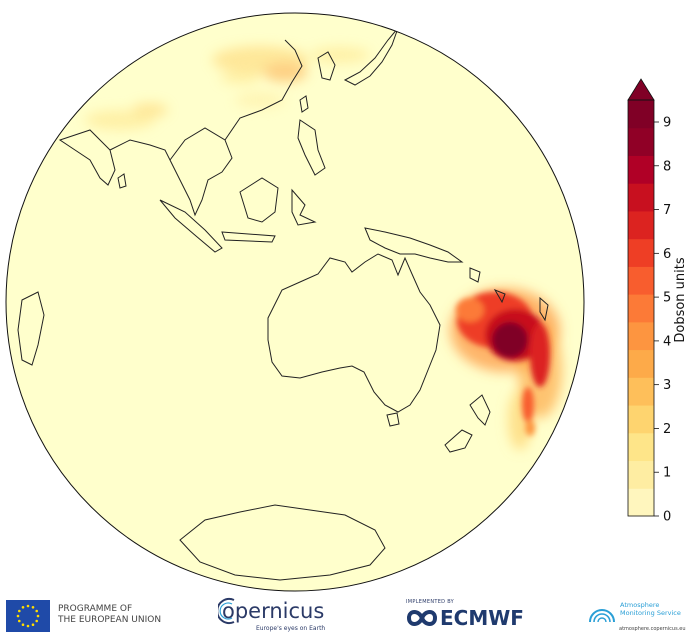 The height and width of the screenshot is (638, 690). I want to click on cams-url: atmosphere.copernicus.eu, so click(652, 629).